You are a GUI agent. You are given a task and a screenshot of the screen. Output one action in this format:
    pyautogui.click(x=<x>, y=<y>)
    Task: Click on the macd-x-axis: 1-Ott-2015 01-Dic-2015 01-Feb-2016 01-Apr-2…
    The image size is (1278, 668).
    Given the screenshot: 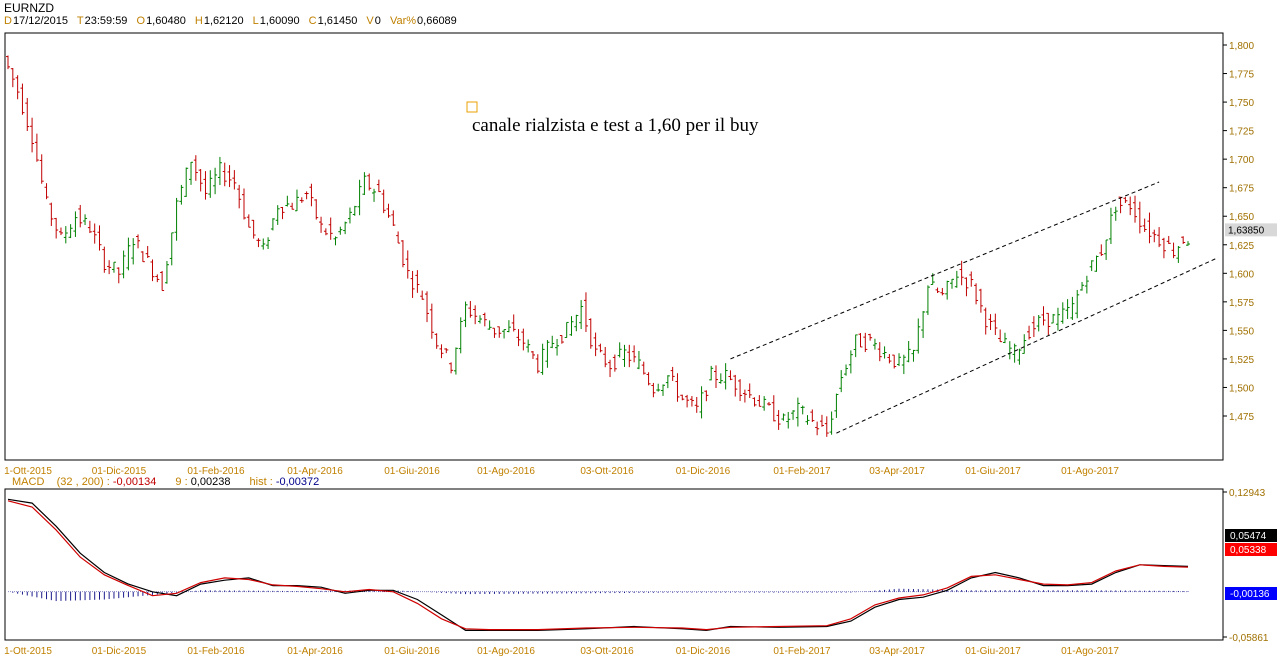 What is the action you would take?
    pyautogui.click(x=561, y=651)
    